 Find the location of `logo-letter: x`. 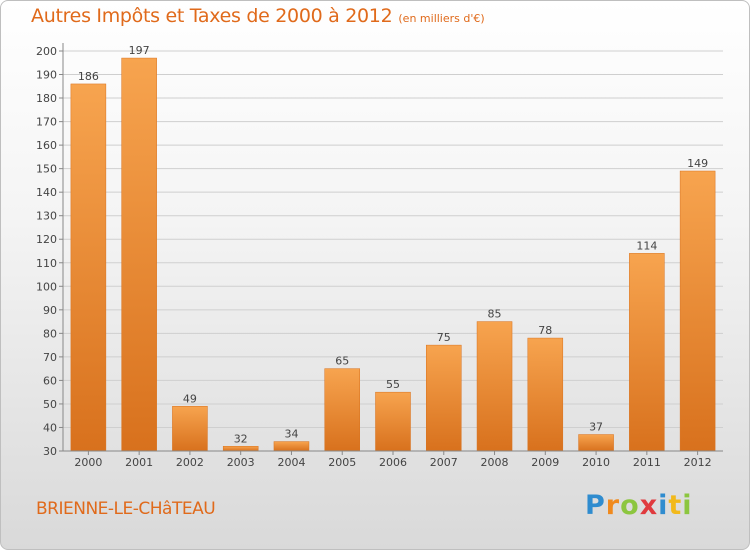

logo-letter: x is located at coordinates (649, 505).